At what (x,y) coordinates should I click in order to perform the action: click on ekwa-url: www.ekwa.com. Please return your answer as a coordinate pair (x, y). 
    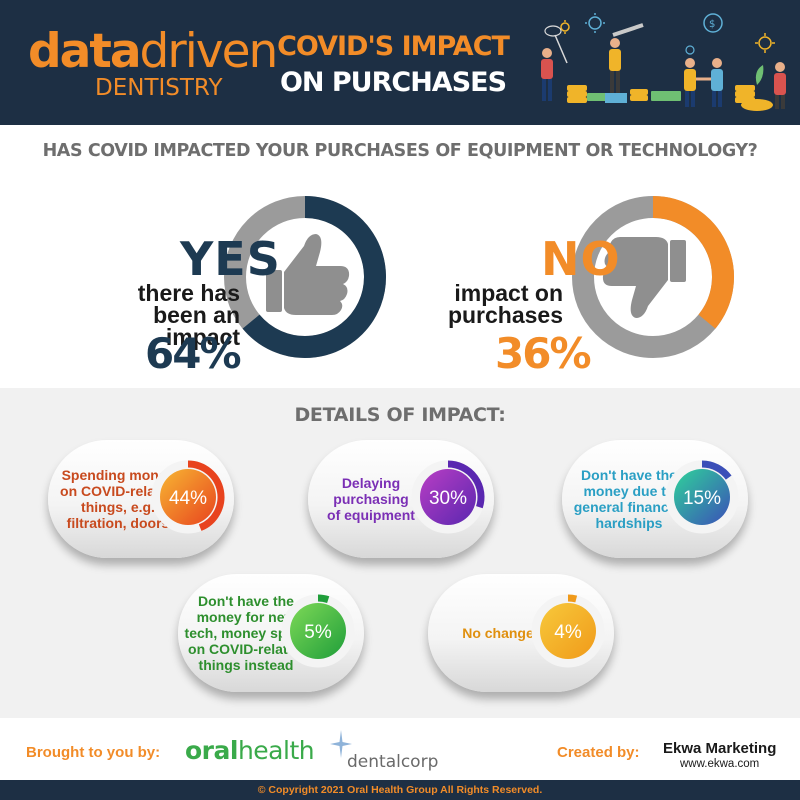
    Looking at the image, I should click on (720, 764).